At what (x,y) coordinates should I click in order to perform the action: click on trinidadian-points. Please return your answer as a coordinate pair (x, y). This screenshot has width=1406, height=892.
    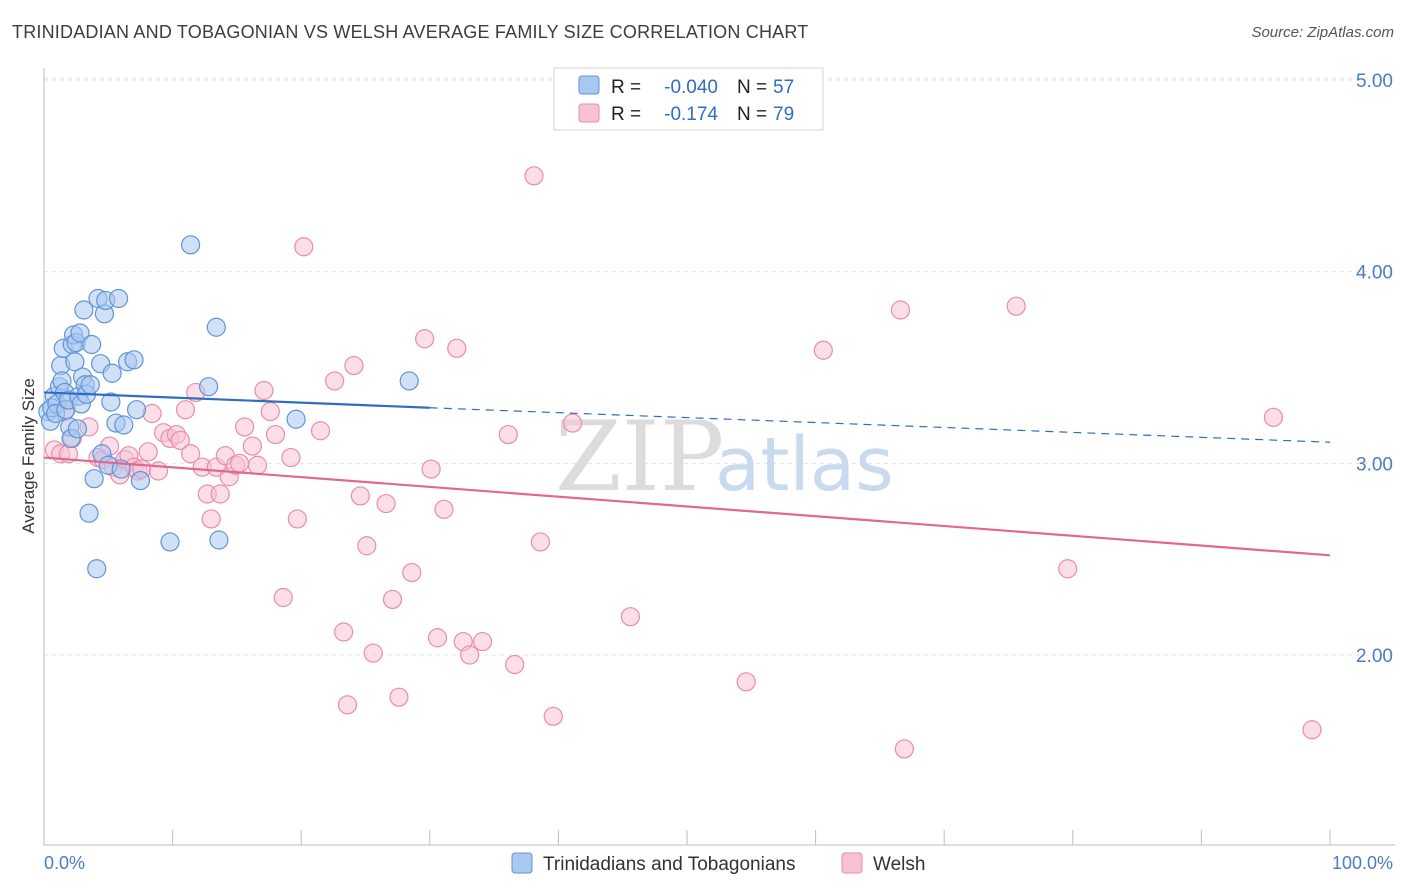
    Looking at the image, I should click on (228, 407).